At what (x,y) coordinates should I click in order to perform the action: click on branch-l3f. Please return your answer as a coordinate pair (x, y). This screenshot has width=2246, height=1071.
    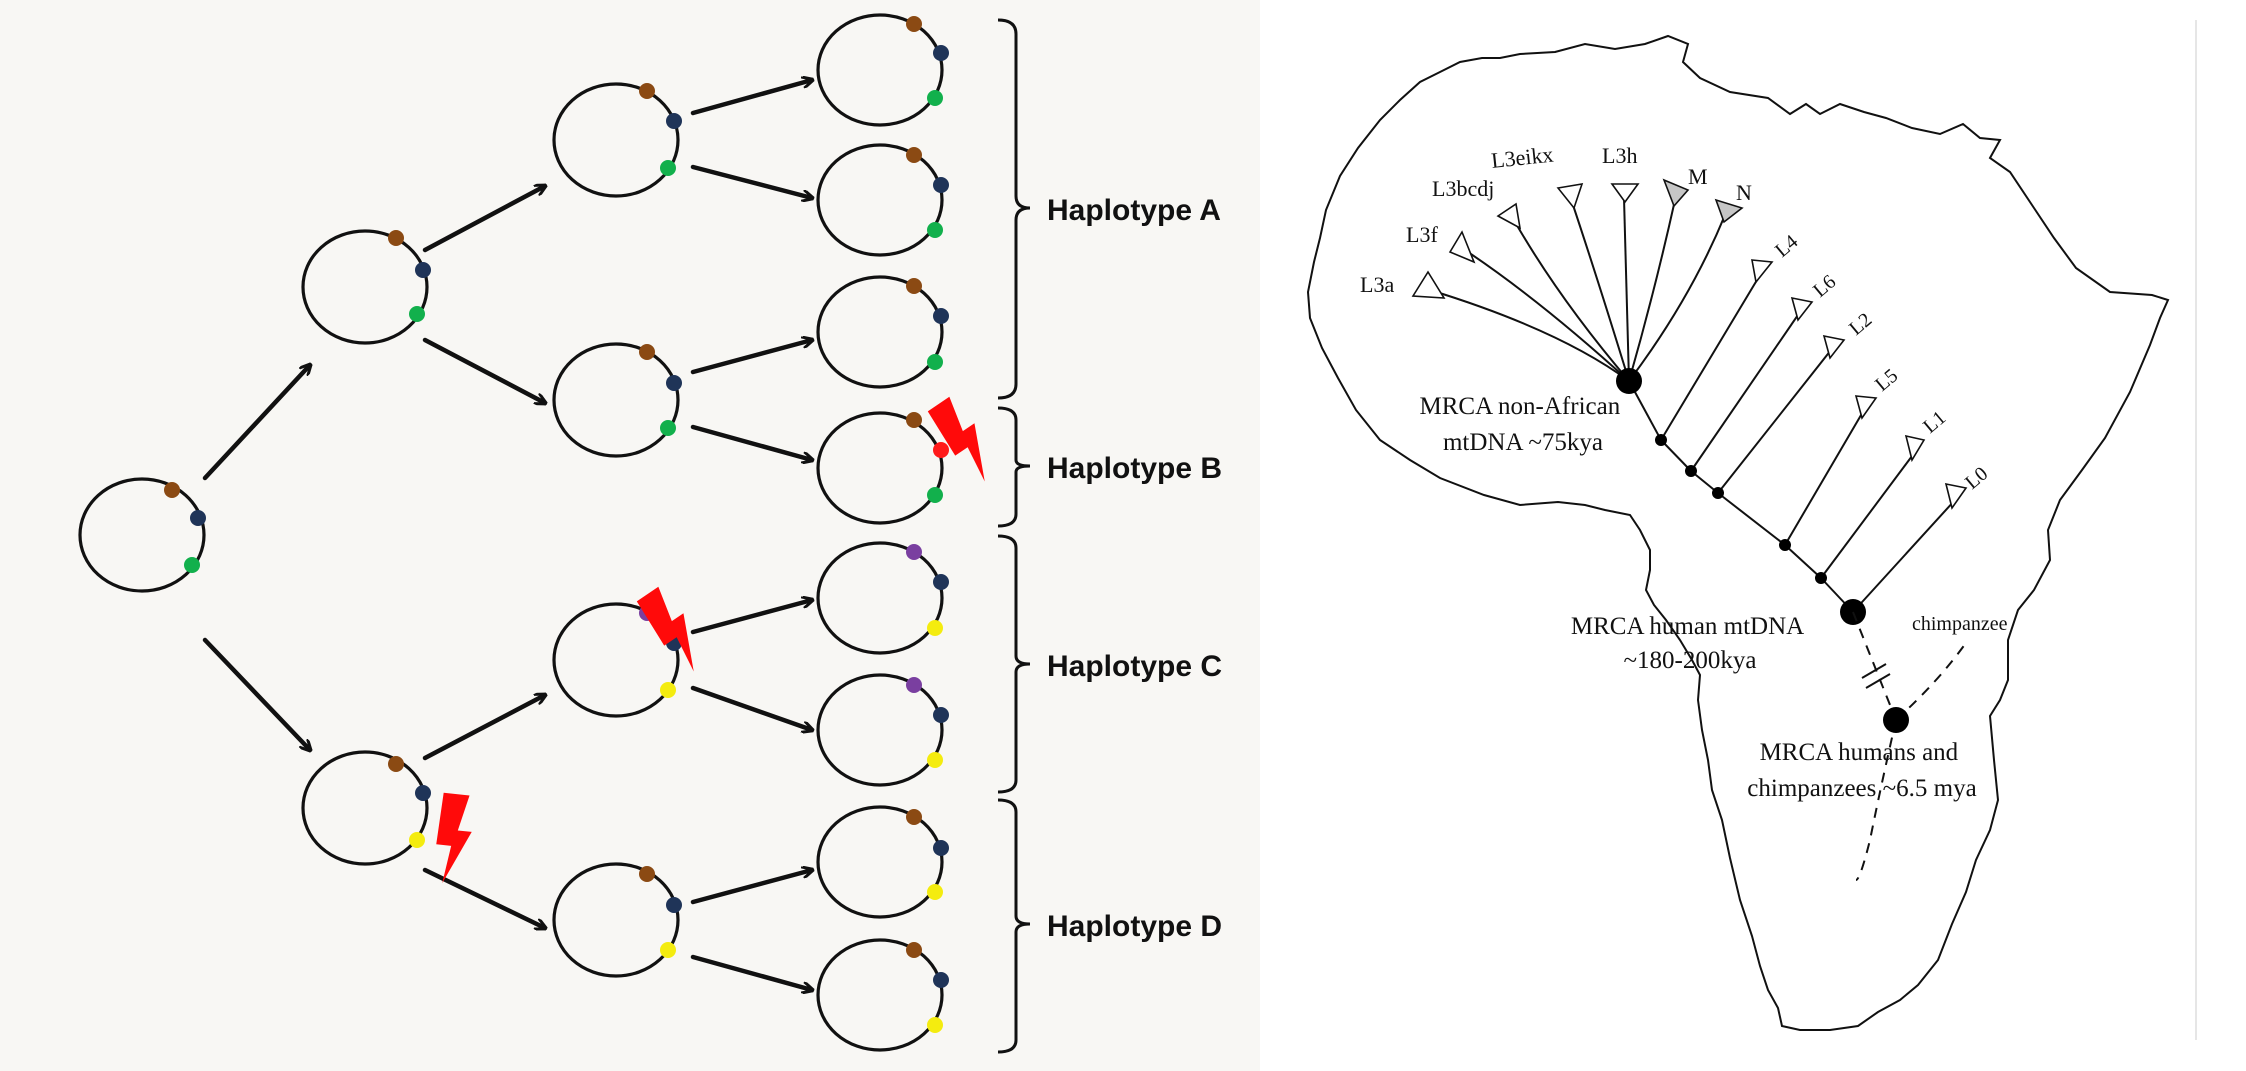
    Looking at the image, I should click on (1547, 315).